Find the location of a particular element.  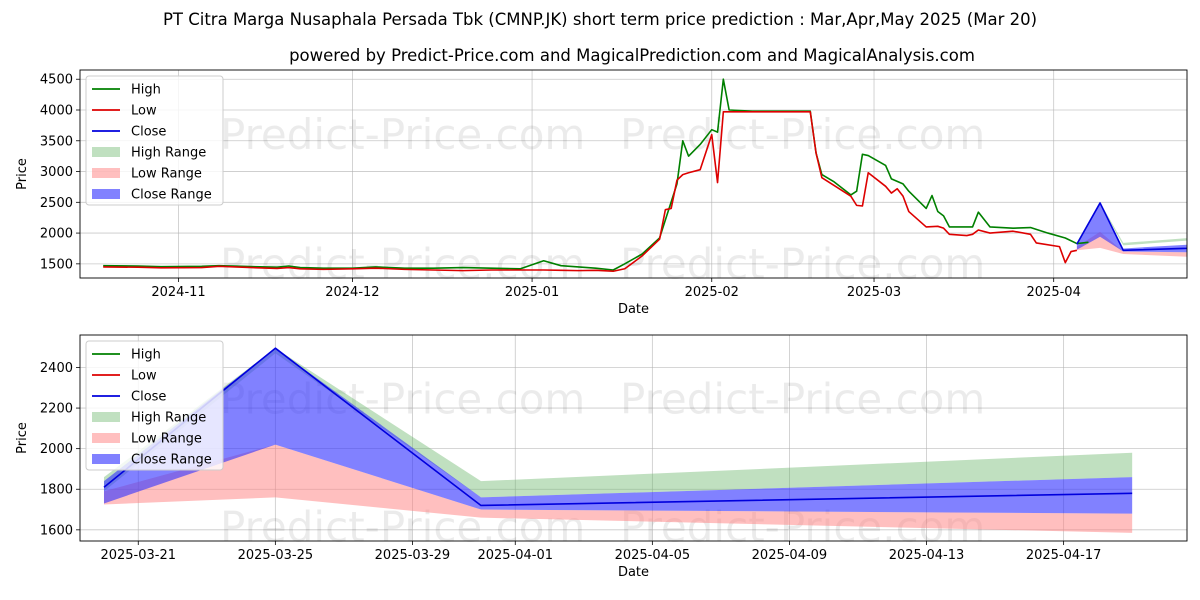

x-tick-label: 2025-04-01 is located at coordinates (515, 555).